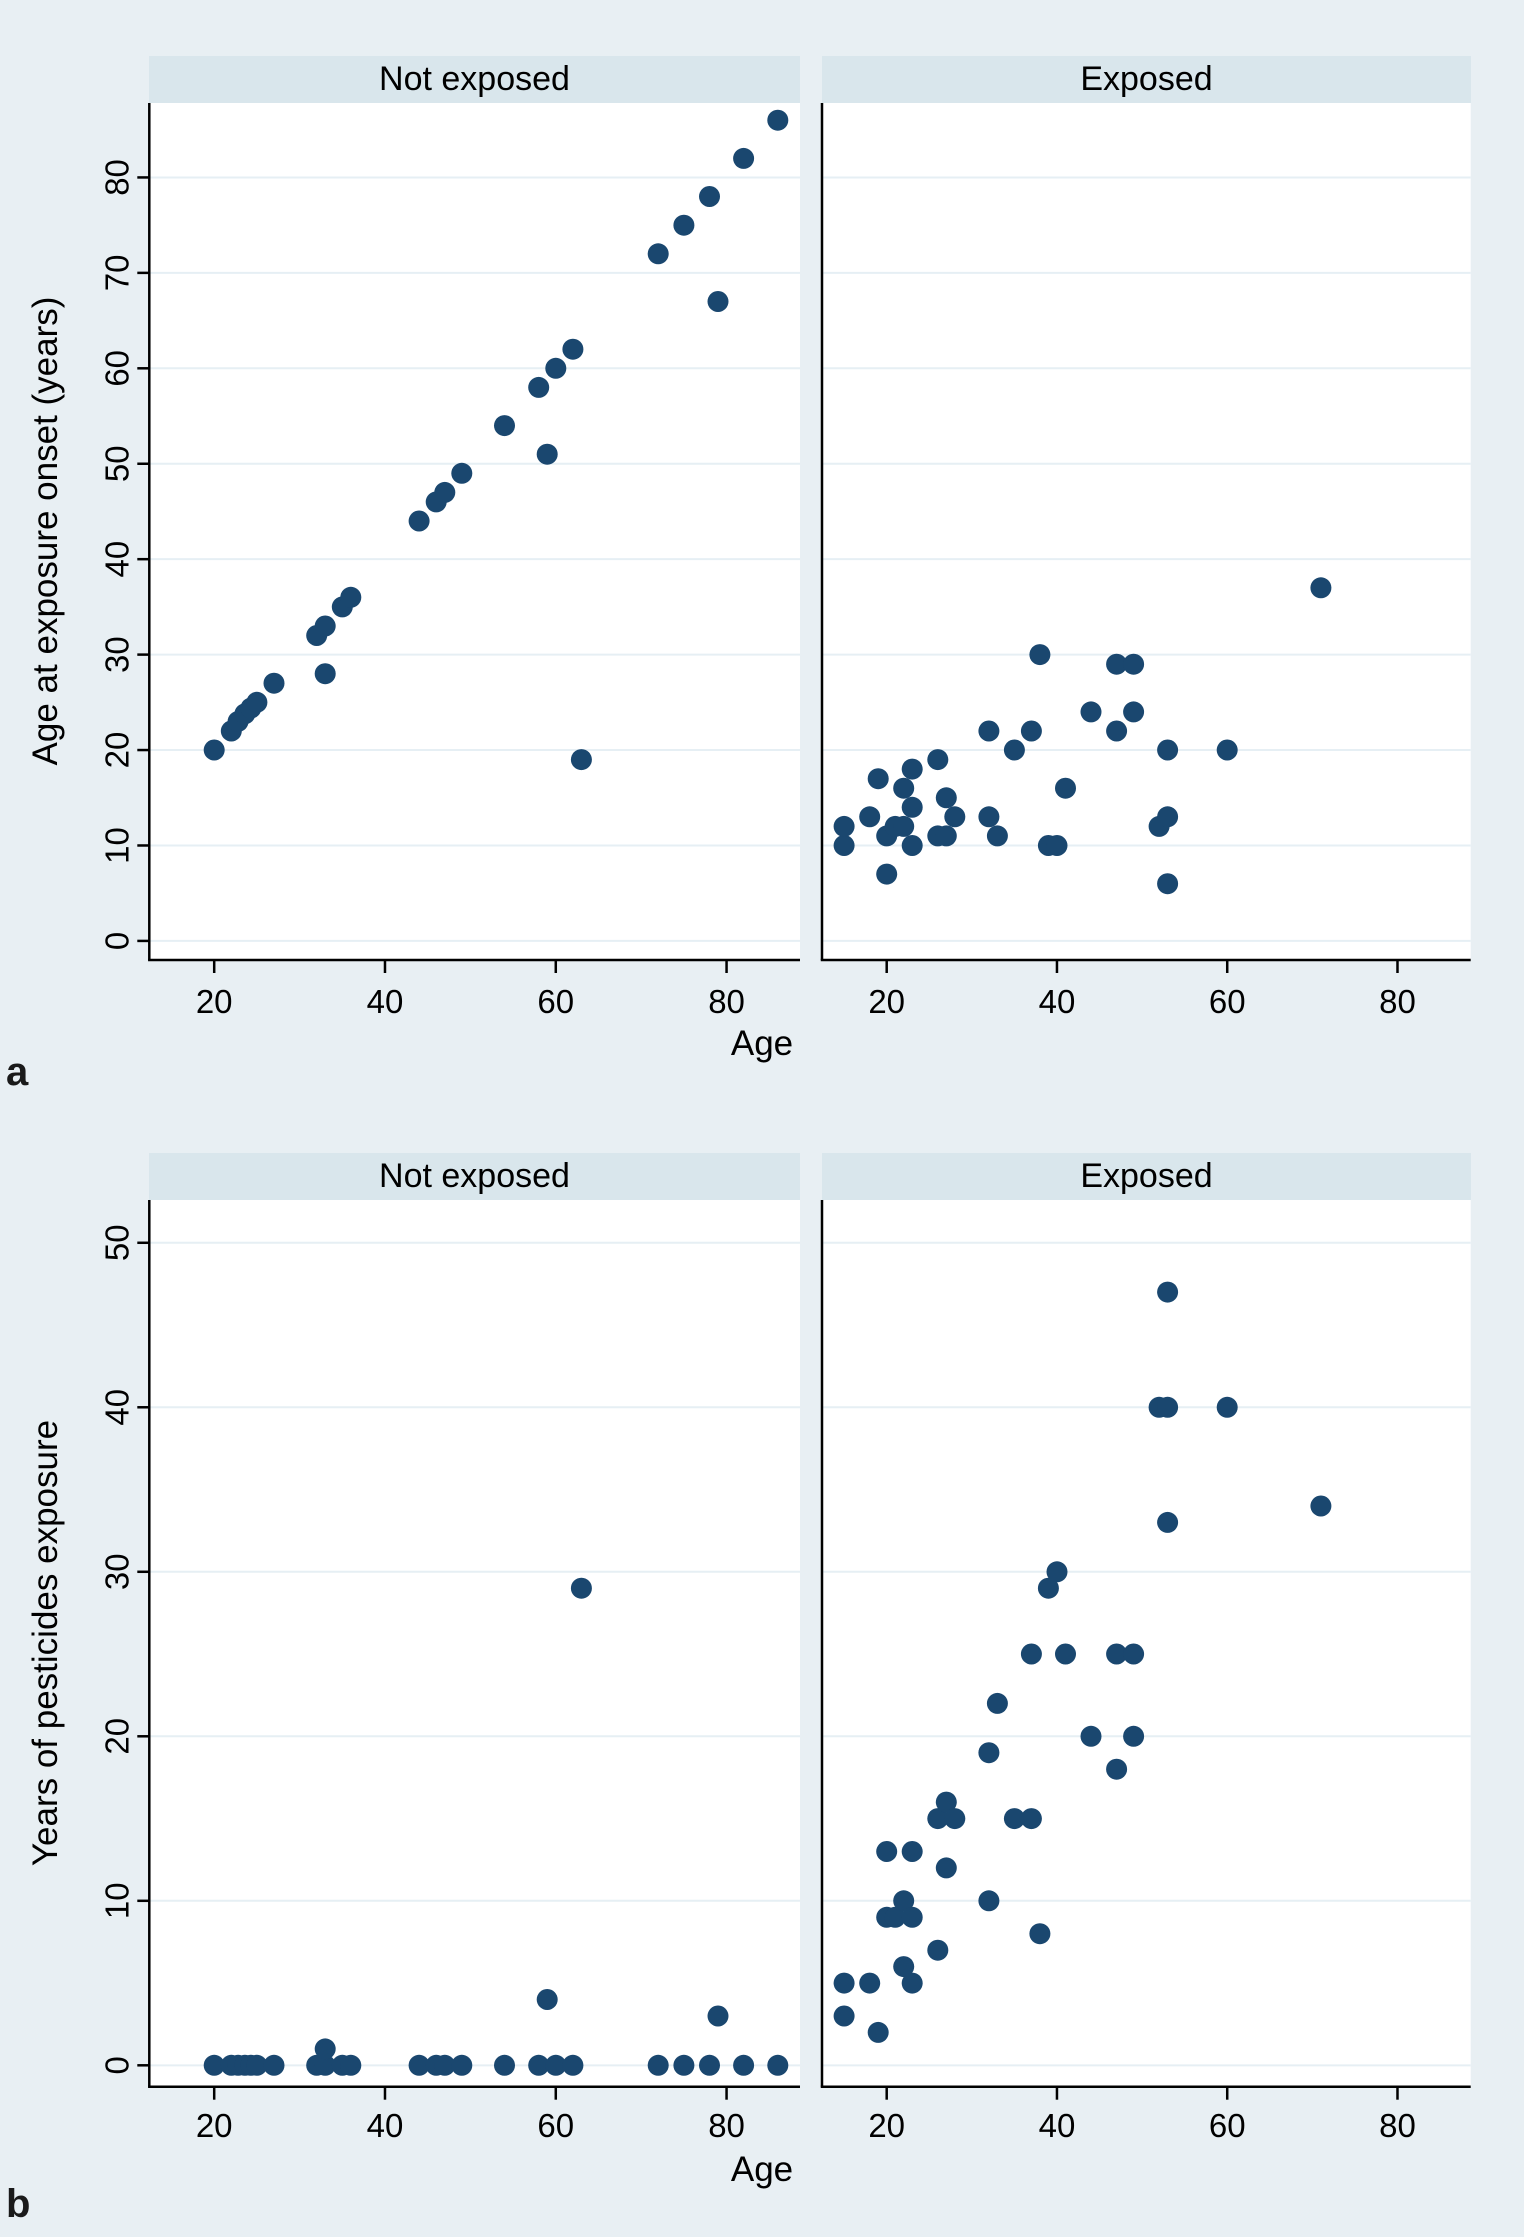 This screenshot has width=1524, height=2237. Describe the element at coordinates (117, 177) in the screenshot. I see `y-tick-label: 80` at that location.